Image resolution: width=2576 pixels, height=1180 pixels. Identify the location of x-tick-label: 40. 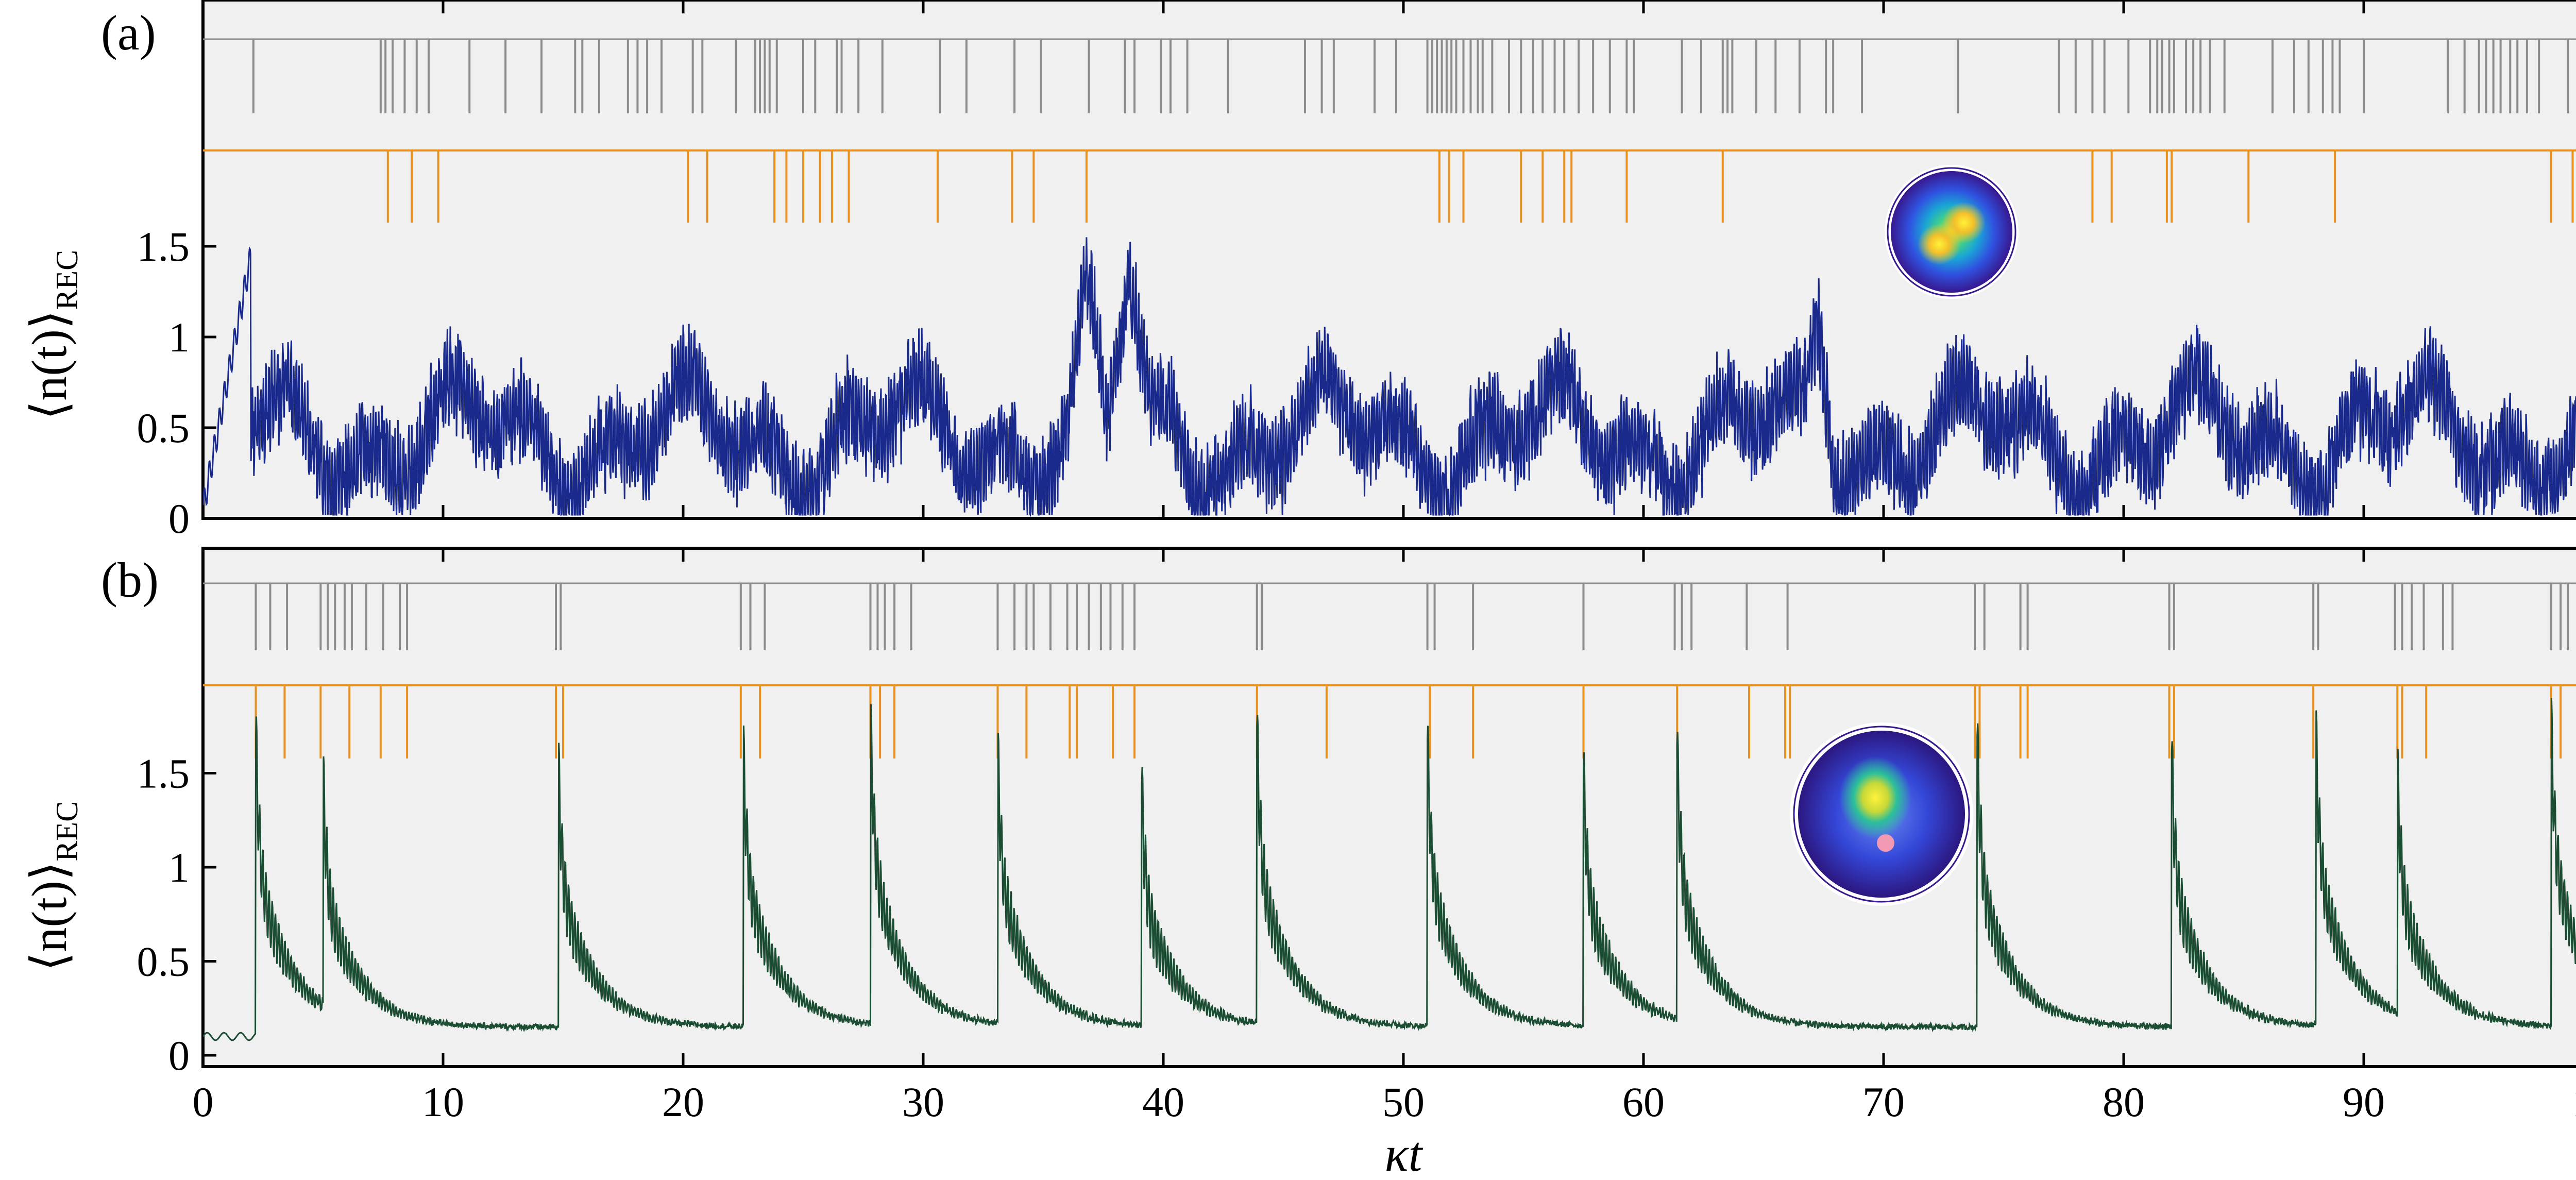
(1163, 1101).